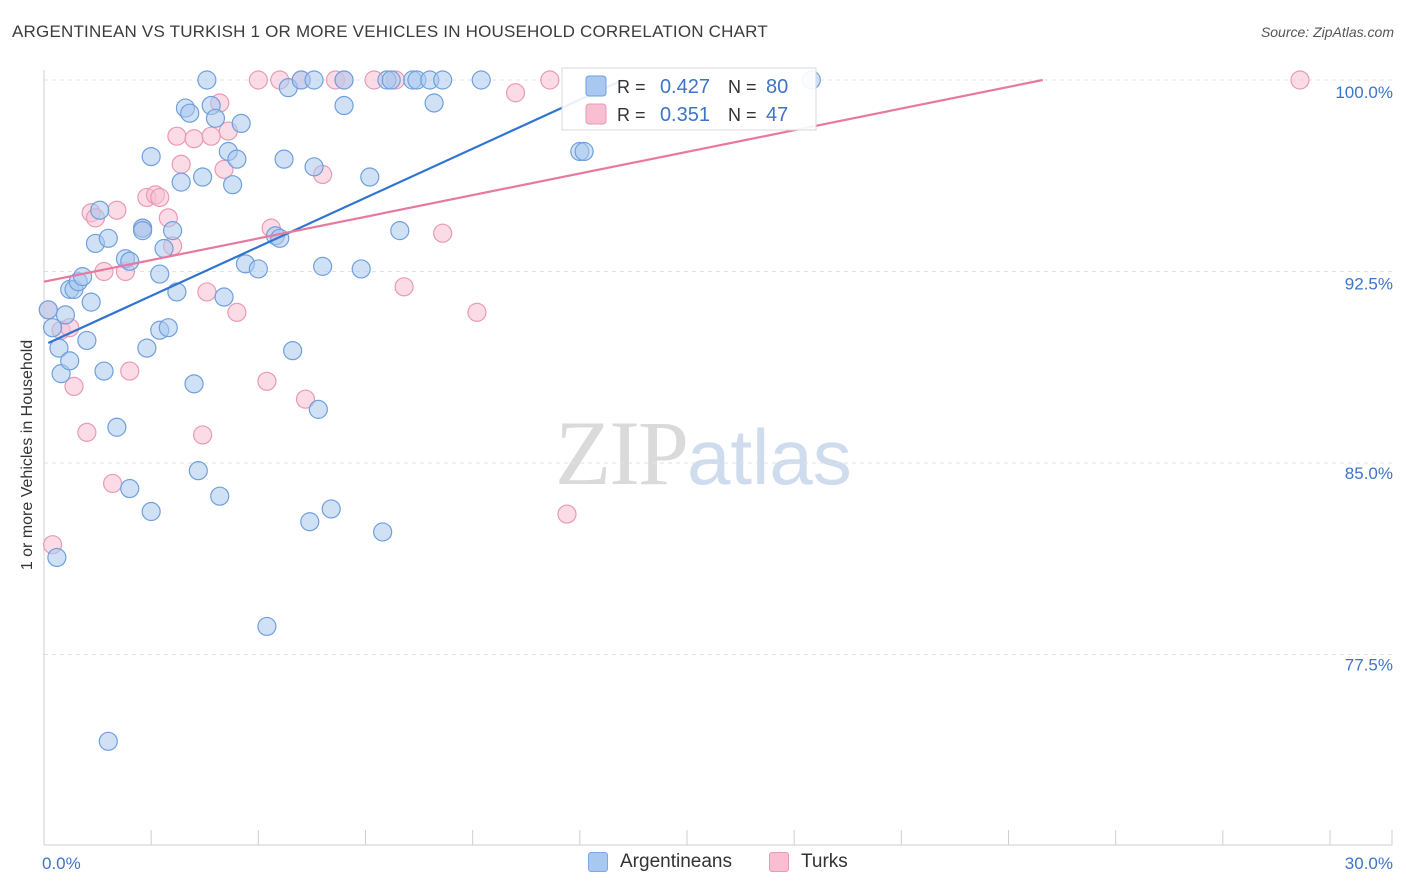  What do you see at coordinates (1369, 473) in the screenshot?
I see `y-tick-label: 85.0%` at bounding box center [1369, 473].